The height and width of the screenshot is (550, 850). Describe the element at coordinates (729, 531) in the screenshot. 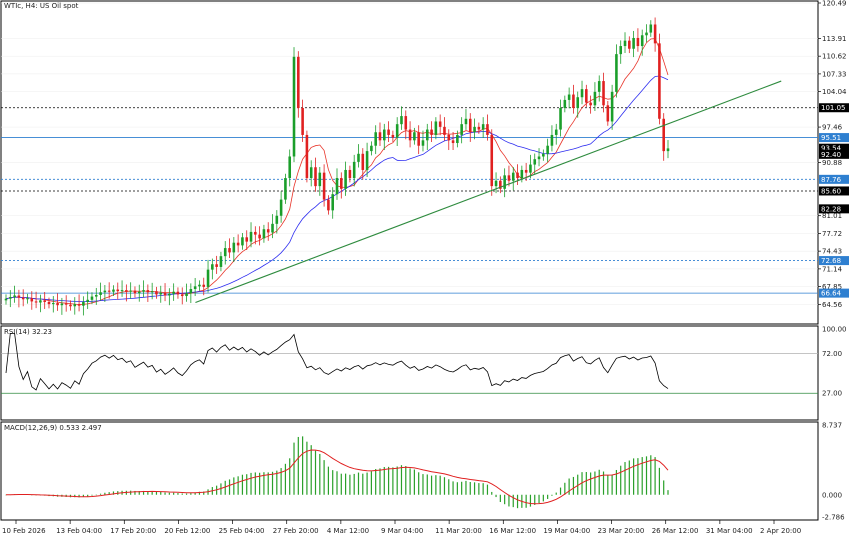

I see `time-tick-label: 31 Mar 04:00` at that location.